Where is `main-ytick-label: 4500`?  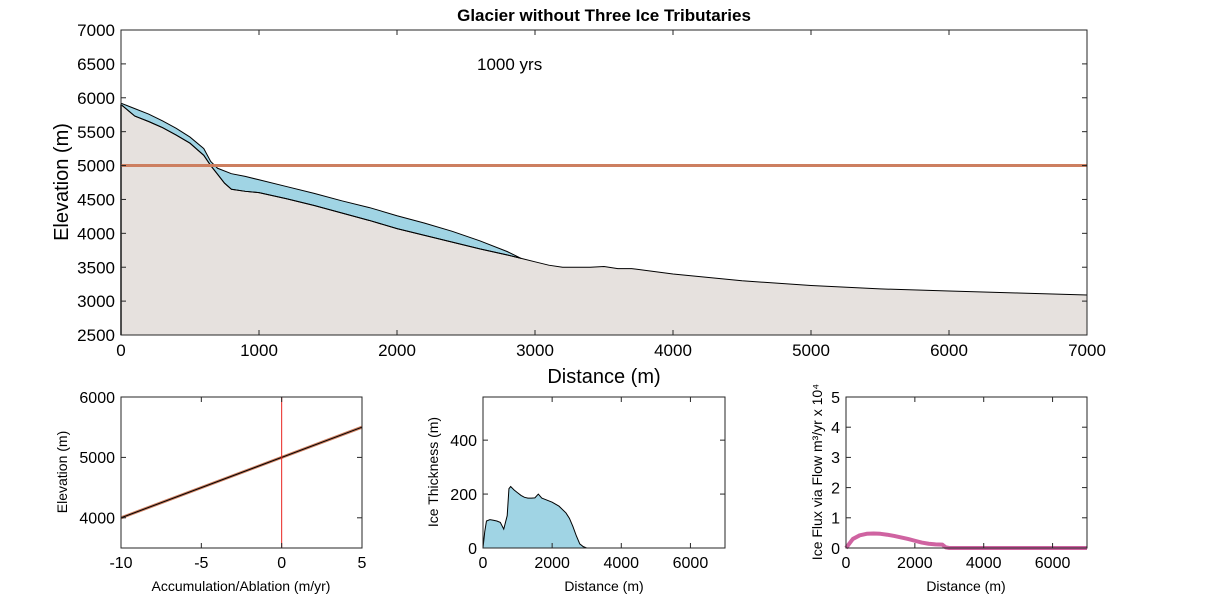 main-ytick-label: 4500 is located at coordinates (96, 200).